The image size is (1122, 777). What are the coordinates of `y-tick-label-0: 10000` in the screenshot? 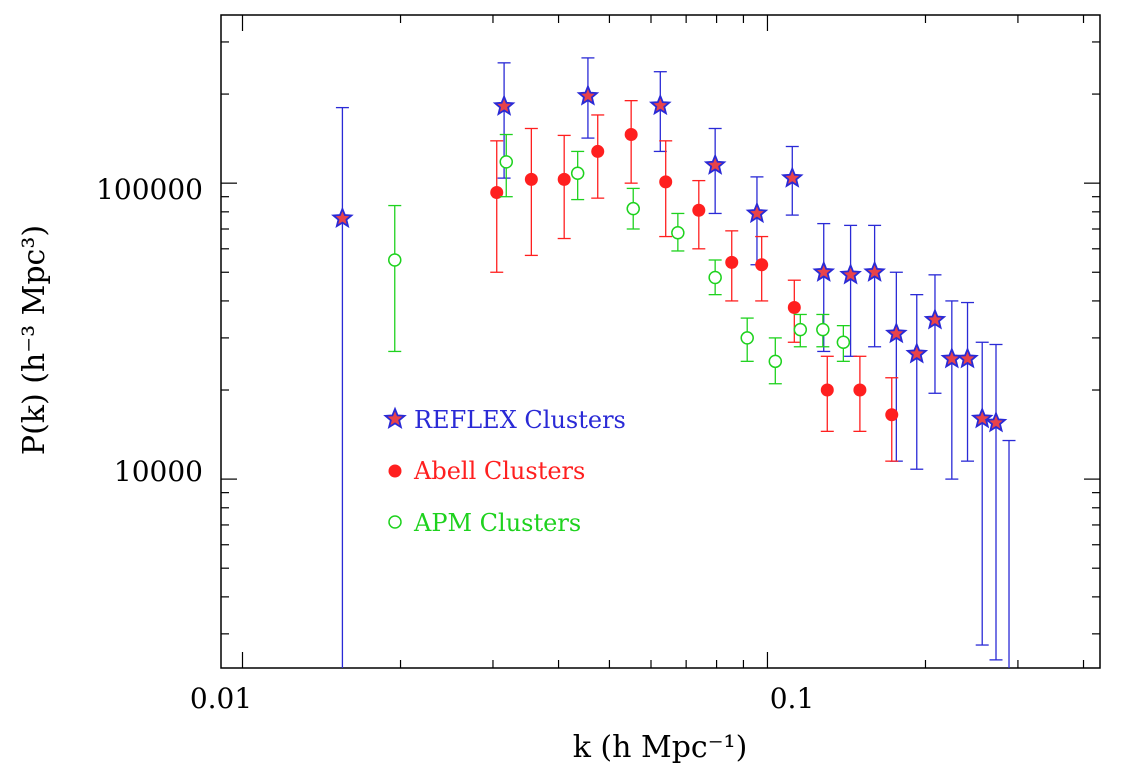 It's located at (158, 471).